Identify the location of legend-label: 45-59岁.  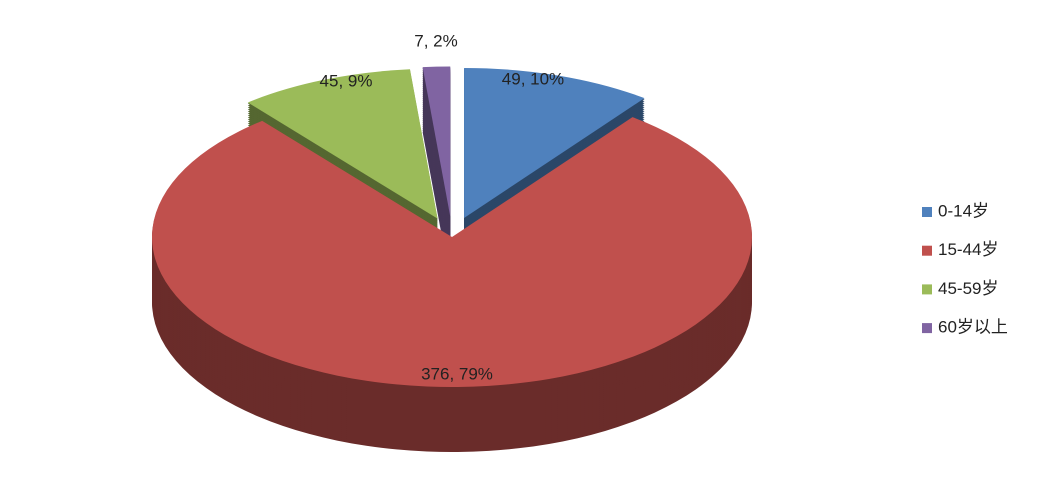
(968, 288).